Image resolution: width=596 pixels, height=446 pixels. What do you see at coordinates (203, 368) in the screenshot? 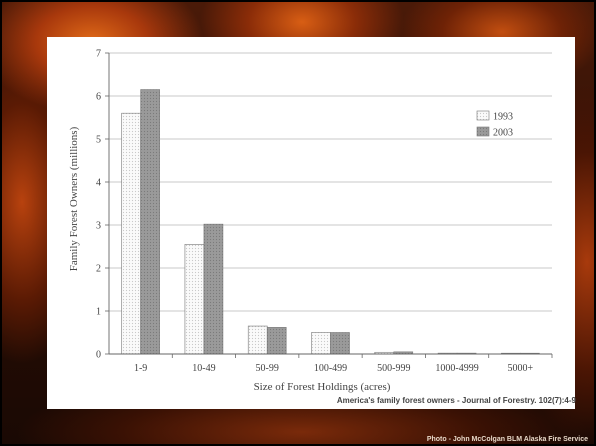
I see `x-tick-label: 10-49` at bounding box center [203, 368].